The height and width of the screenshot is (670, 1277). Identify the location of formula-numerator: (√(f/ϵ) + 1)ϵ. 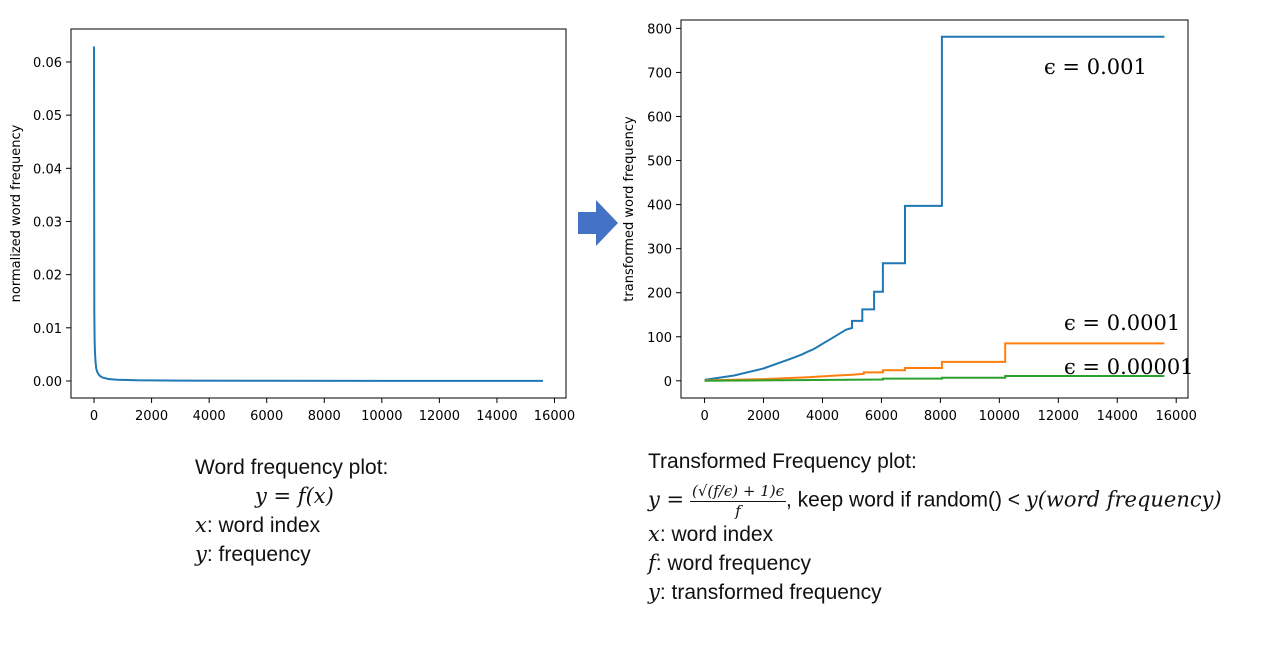
(738, 492).